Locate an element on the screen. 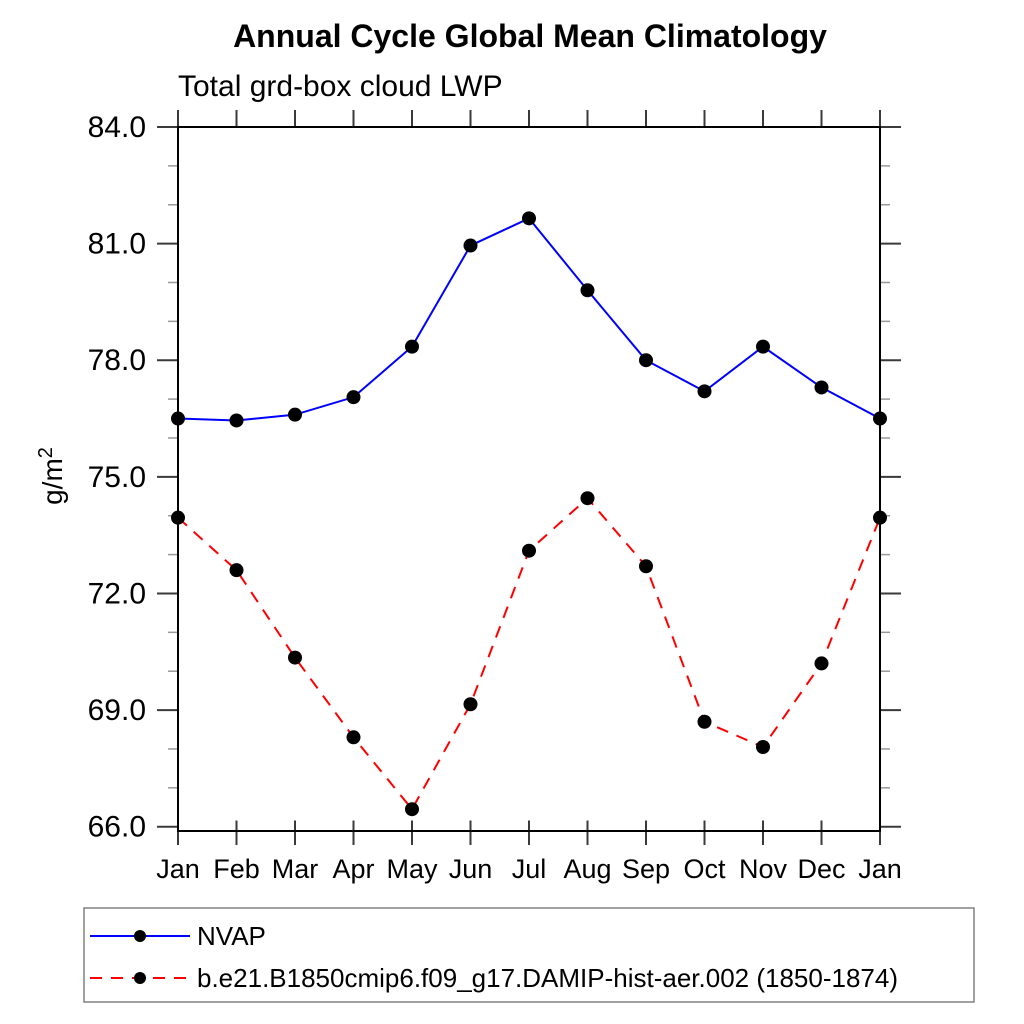 This screenshot has width=1024, height=1024. legend-label-nvap: NVAP is located at coordinates (231, 936).